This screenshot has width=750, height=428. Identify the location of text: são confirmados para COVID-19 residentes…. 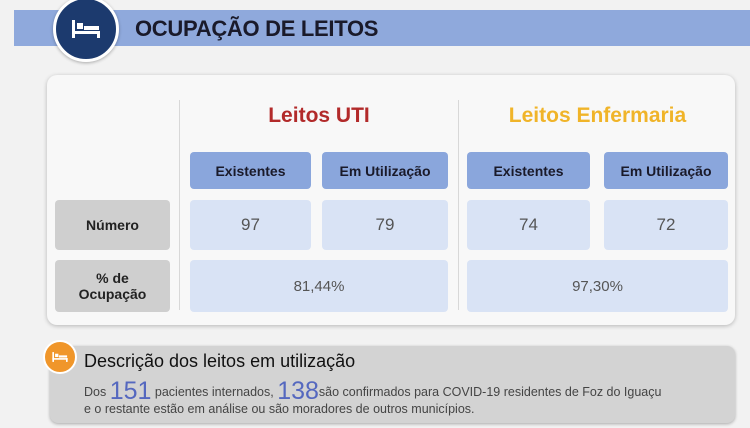
(490, 392).